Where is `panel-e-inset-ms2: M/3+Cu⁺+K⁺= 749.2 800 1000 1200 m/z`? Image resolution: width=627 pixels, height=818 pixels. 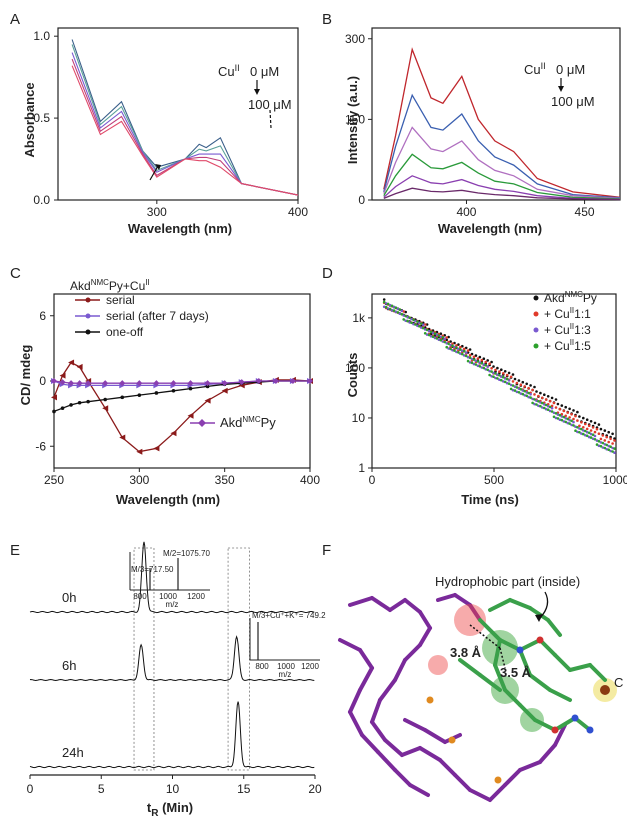
panel-e-inset-ms2: M/3+Cu⁺+K⁺= 749.2 800 1000 1200 m/z is located at coordinates (287, 645).